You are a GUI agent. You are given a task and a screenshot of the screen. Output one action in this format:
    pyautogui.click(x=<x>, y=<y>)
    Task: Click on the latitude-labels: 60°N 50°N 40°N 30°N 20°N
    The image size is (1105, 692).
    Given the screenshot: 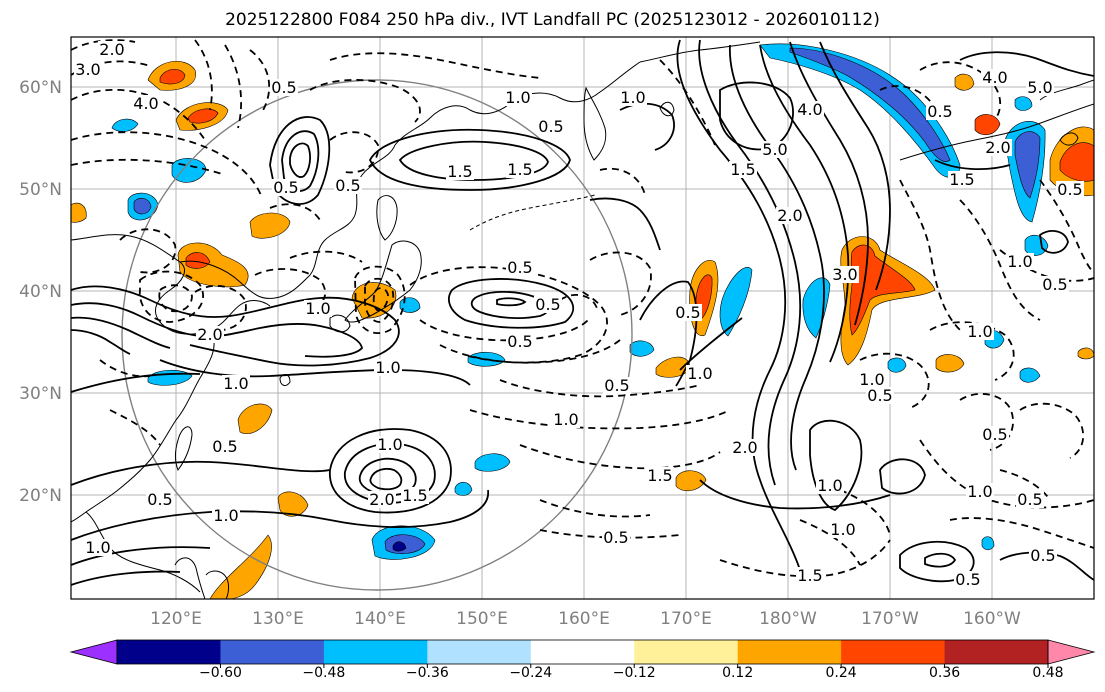 What is the action you would take?
    pyautogui.click(x=40, y=292)
    